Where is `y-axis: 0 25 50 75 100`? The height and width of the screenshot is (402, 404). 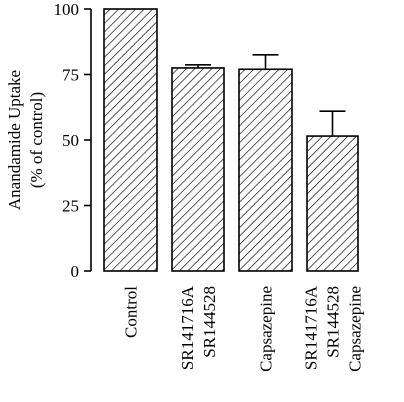
y-axis: 0 25 50 75 100 is located at coordinates (73, 140).